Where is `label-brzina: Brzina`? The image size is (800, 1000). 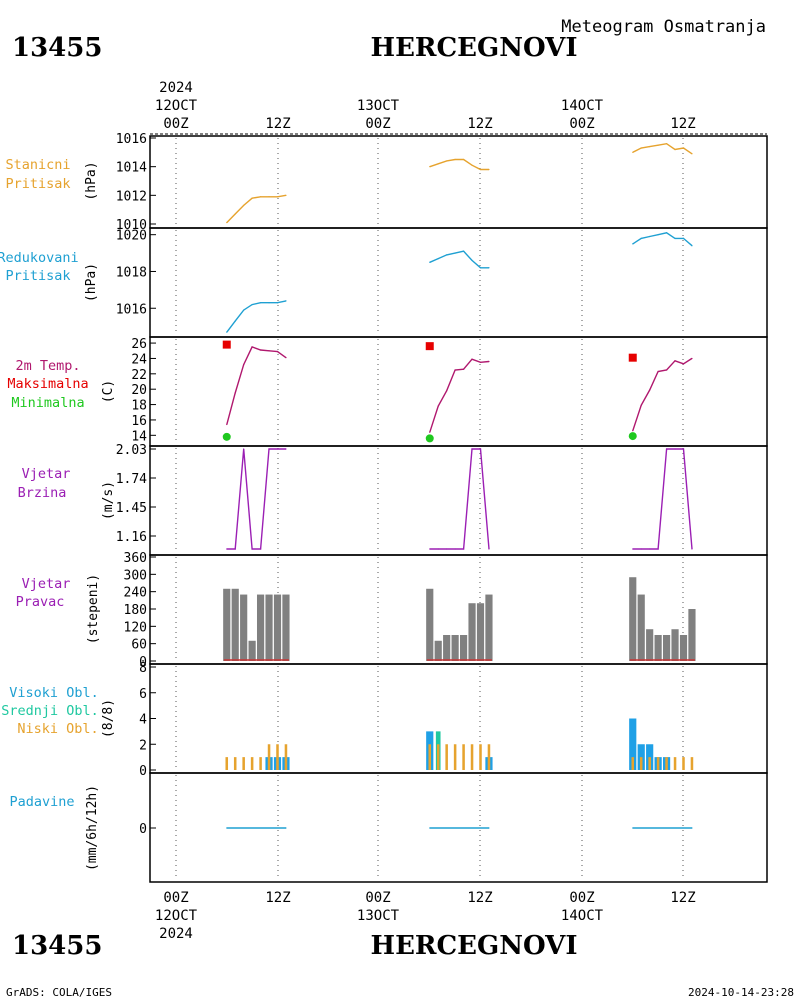
label-brzina: Brzina is located at coordinates (42, 493).